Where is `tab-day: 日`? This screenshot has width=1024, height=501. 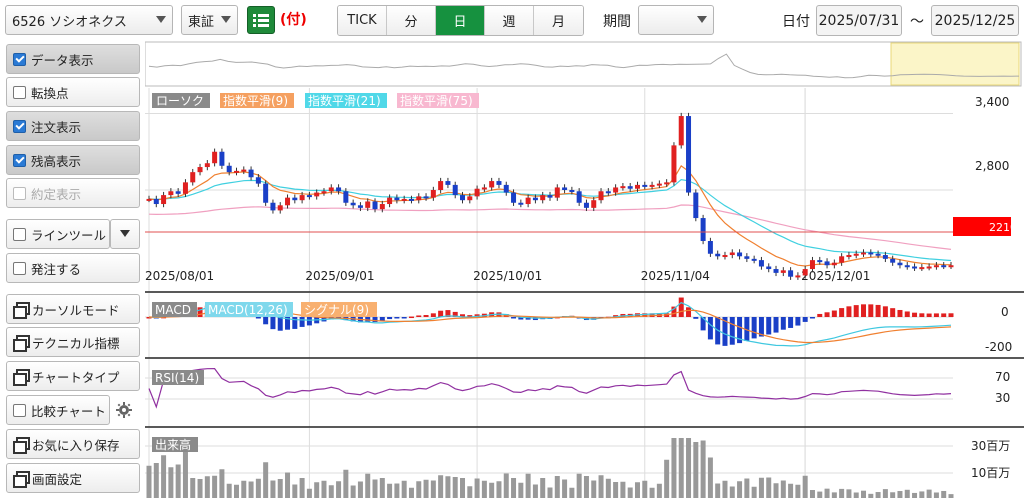
tab-day: 日 is located at coordinates (460, 20).